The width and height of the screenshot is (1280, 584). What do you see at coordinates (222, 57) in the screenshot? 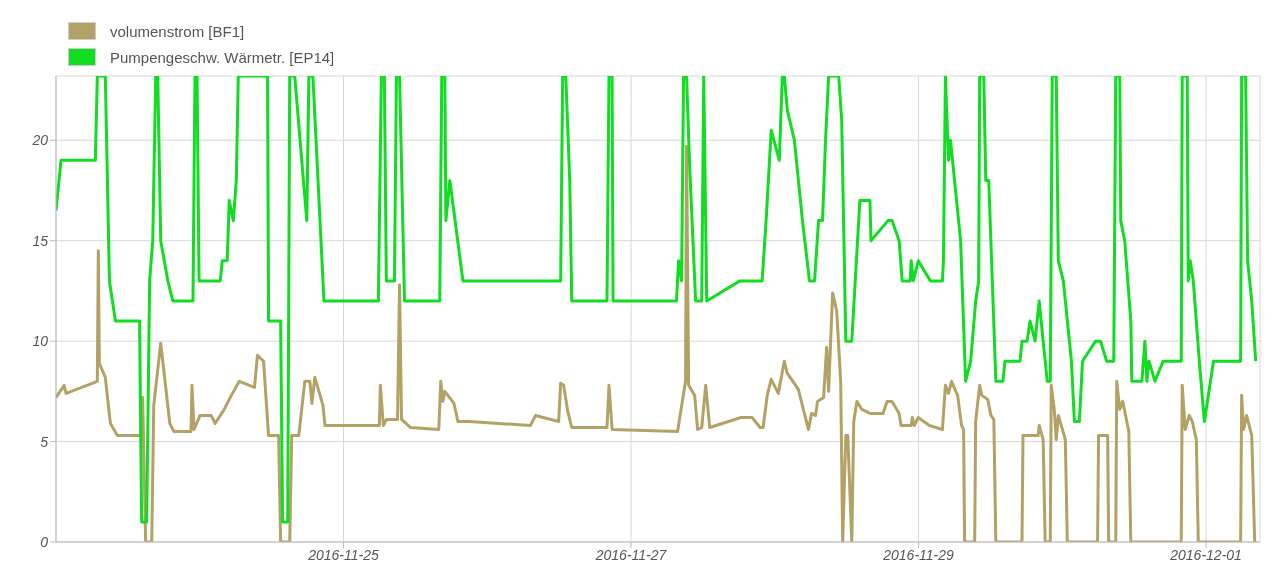
I see `legend-label: Pumpengeschw. Wärmetr. [EP14]` at bounding box center [222, 57].